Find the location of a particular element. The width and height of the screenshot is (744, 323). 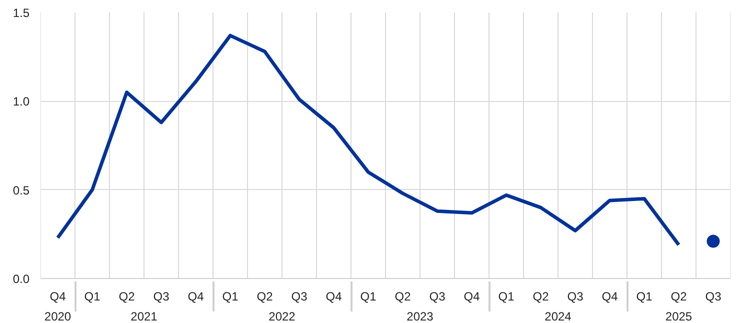

text: 2024 is located at coordinates (558, 316).